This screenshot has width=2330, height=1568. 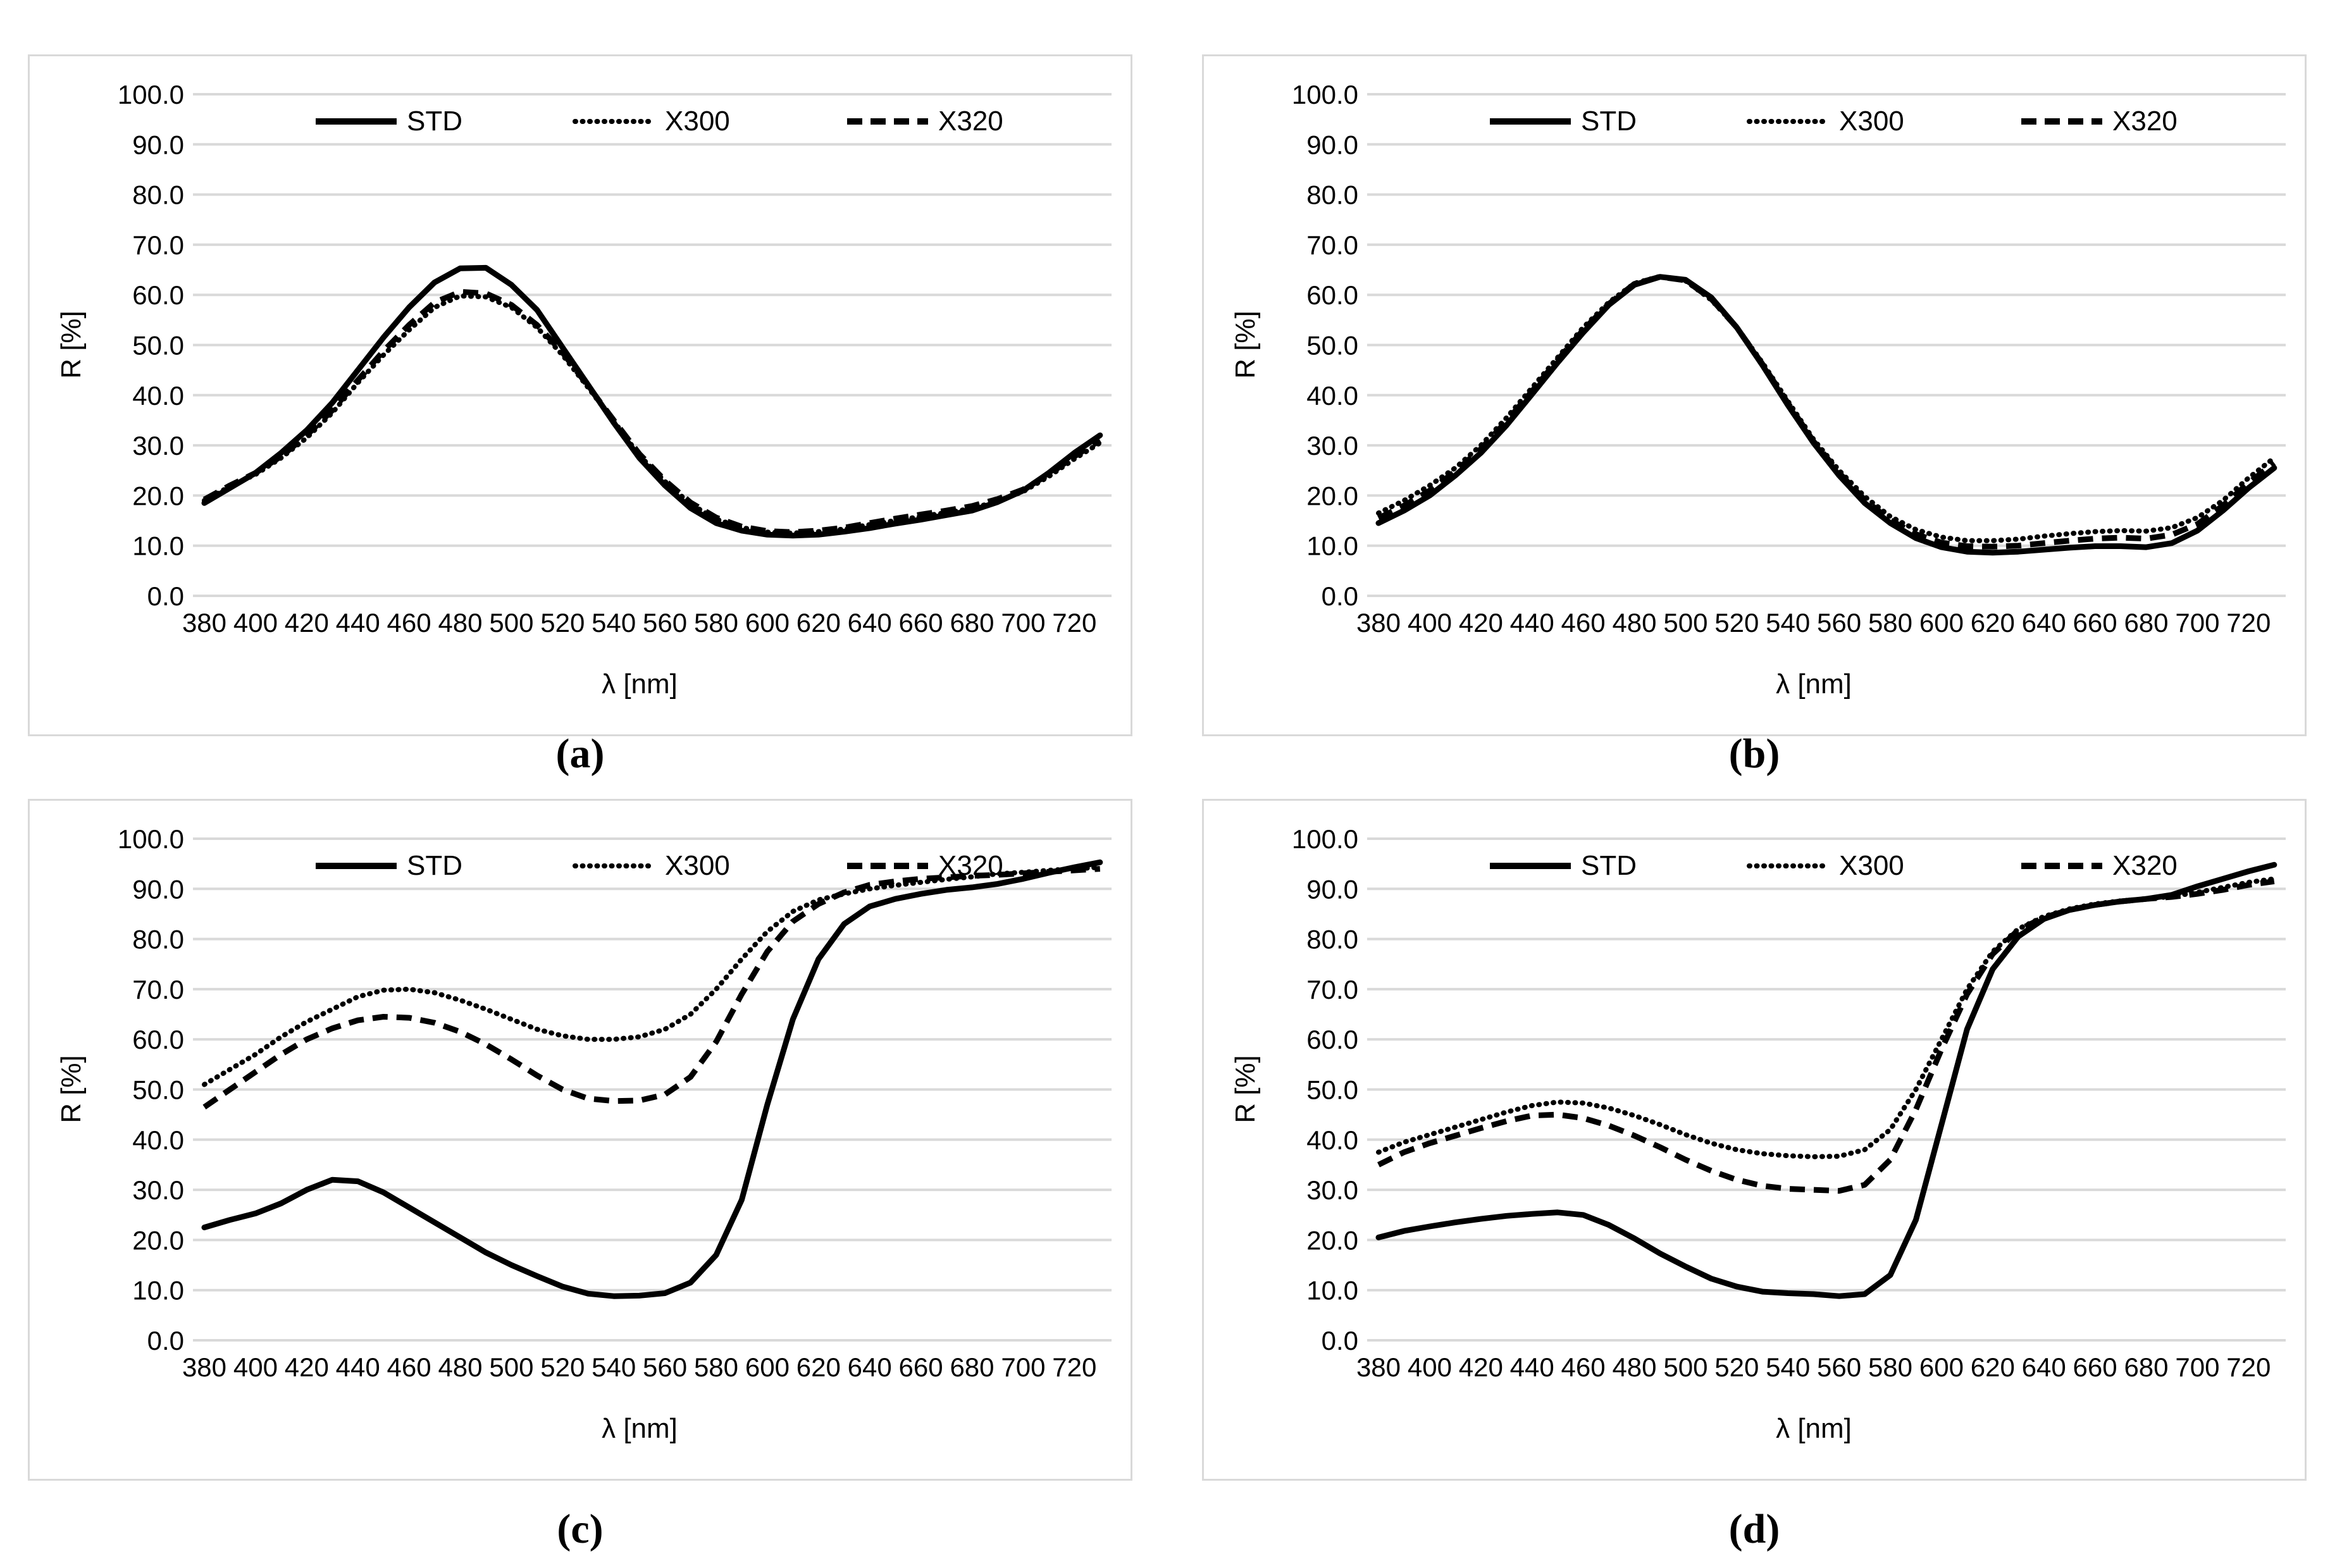 I want to click on x-tick-label: 680, so click(x=2146, y=1367).